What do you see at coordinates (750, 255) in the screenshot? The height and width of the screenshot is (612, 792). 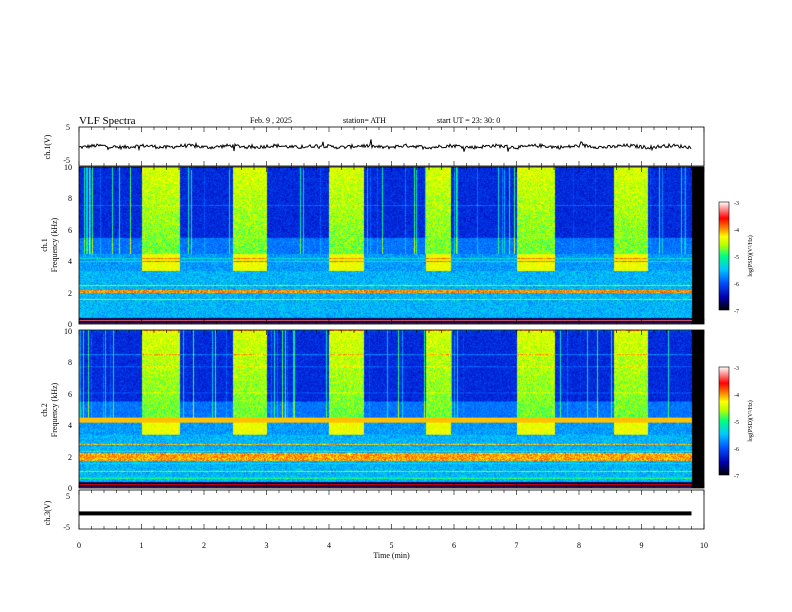 I see `cb1-label: log(PSD)(V²/Hz)` at bounding box center [750, 255].